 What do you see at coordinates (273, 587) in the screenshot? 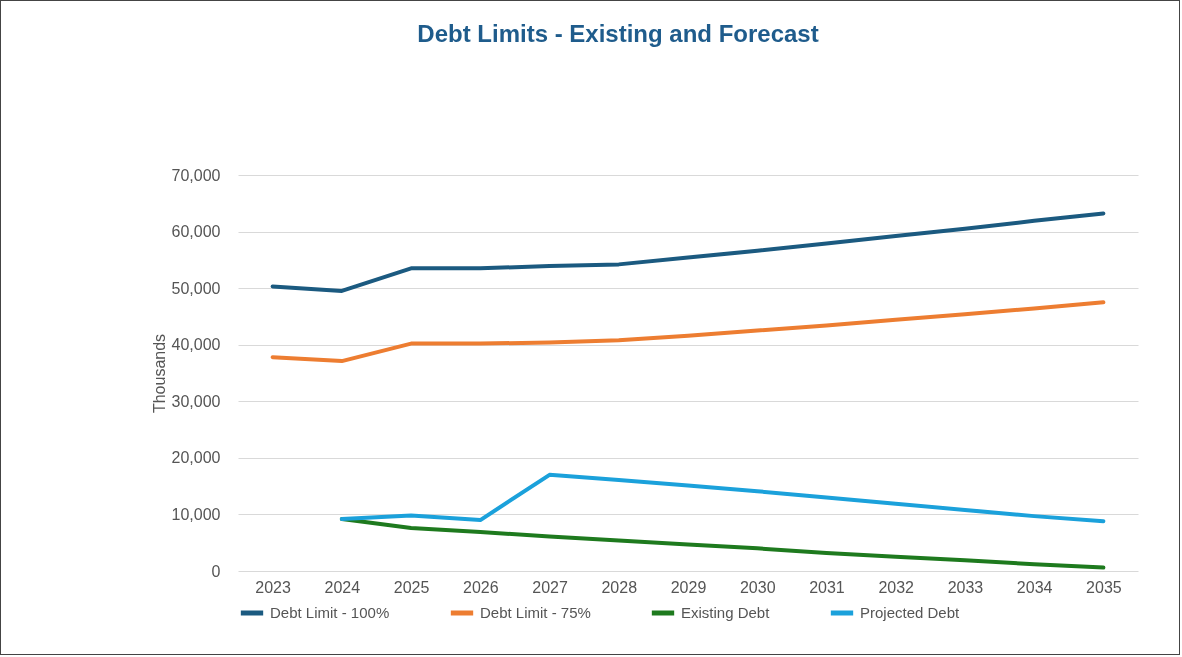
I see `x-tick-label: 2023` at bounding box center [273, 587].